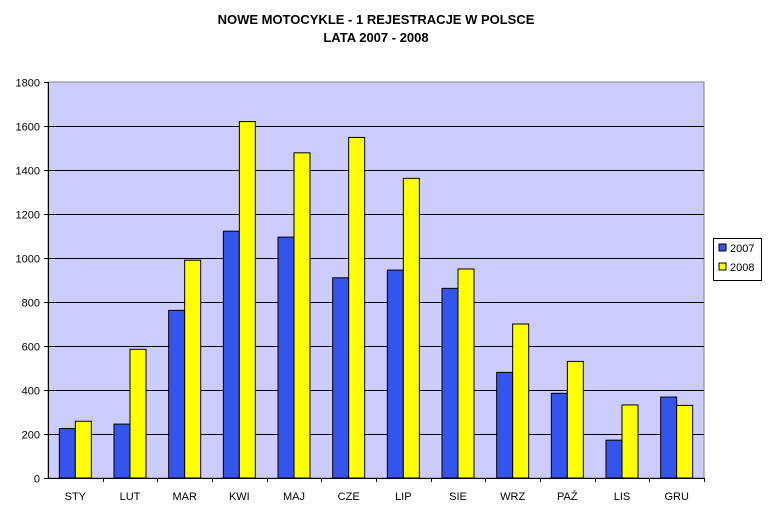 Image resolution: width=768 pixels, height=514 pixels. Describe the element at coordinates (521, 401) in the screenshot. I see `bar-2008-WRZ` at that location.